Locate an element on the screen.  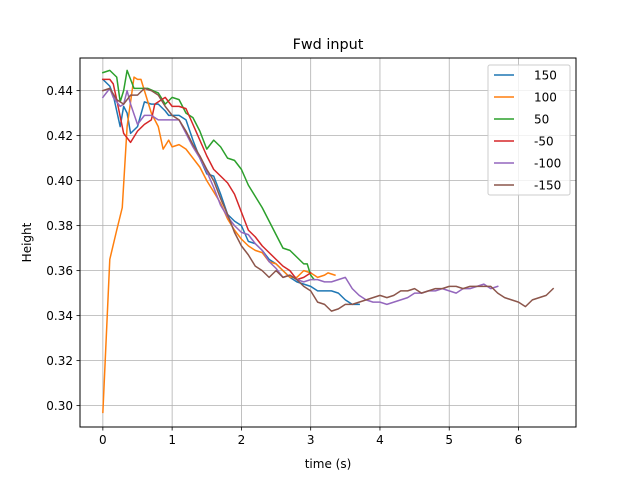
x-tick-label: 0 is located at coordinates (103, 440).